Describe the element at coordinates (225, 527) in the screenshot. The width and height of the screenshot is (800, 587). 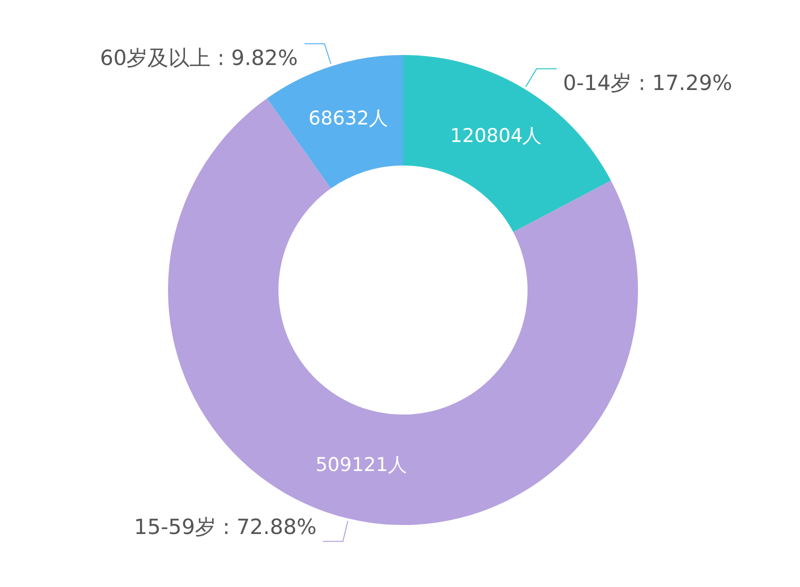
I see `slice-label: 15-59岁 : 72.88%` at that location.